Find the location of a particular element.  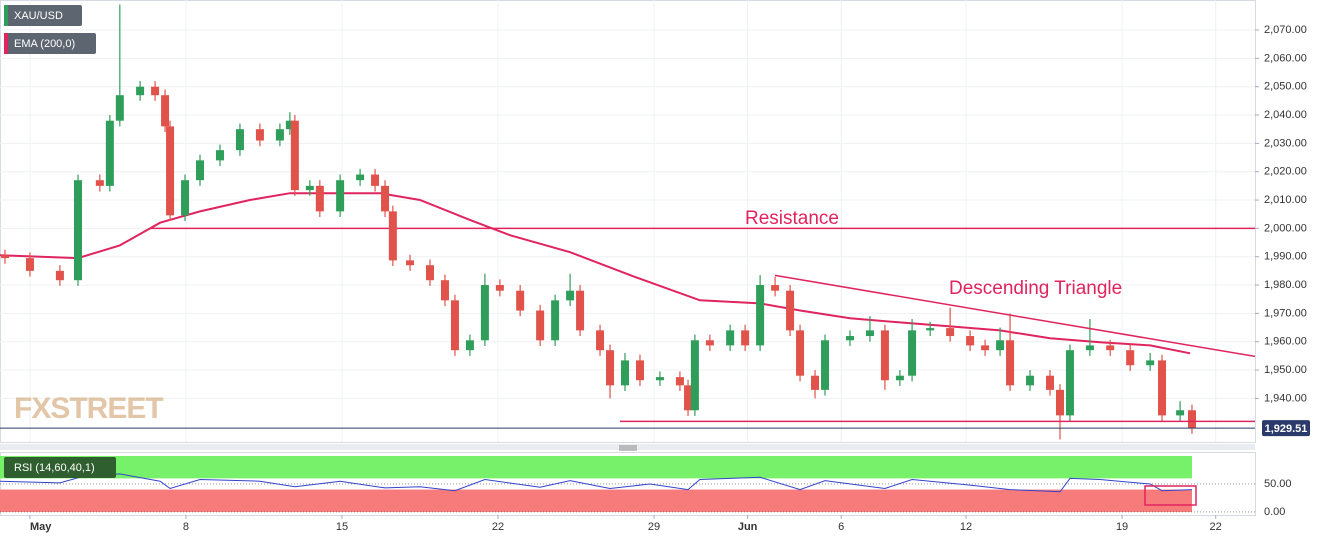

y-tick-label: 1,940.00 is located at coordinates (1285, 398).